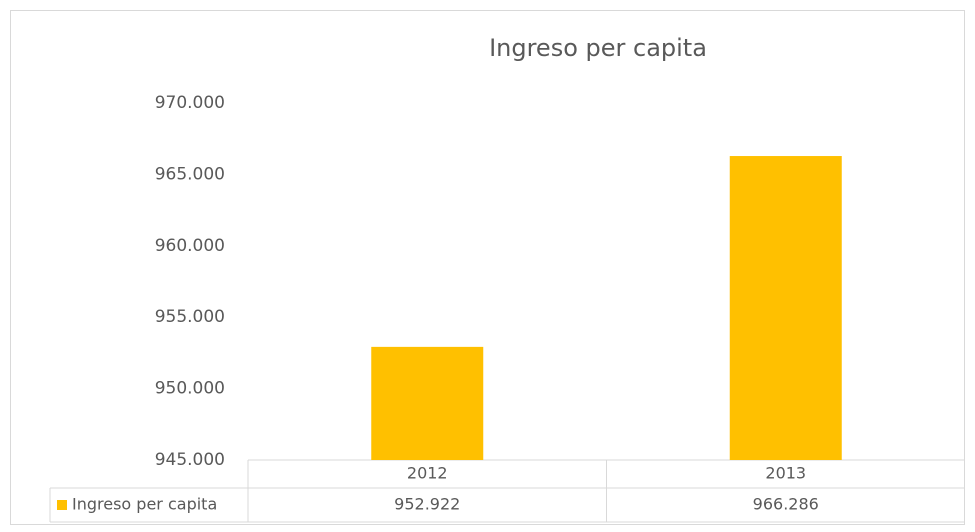 The image size is (975, 532). Describe the element at coordinates (190, 174) in the screenshot. I see `y-tick-label: 965.000` at that location.